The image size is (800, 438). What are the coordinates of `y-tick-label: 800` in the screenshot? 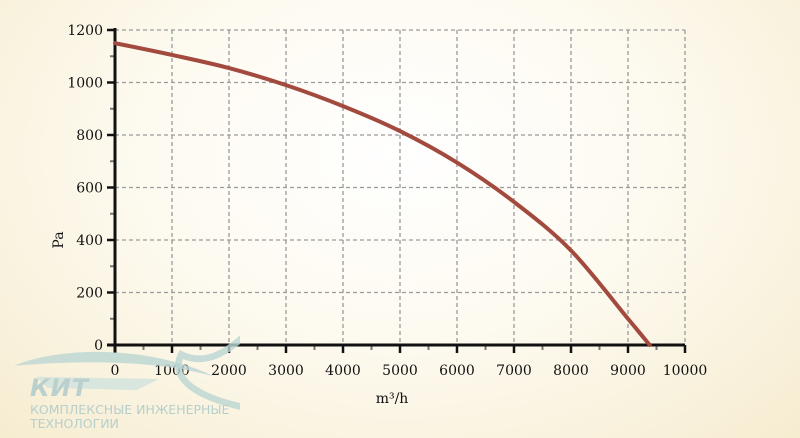 It's located at (89, 136).